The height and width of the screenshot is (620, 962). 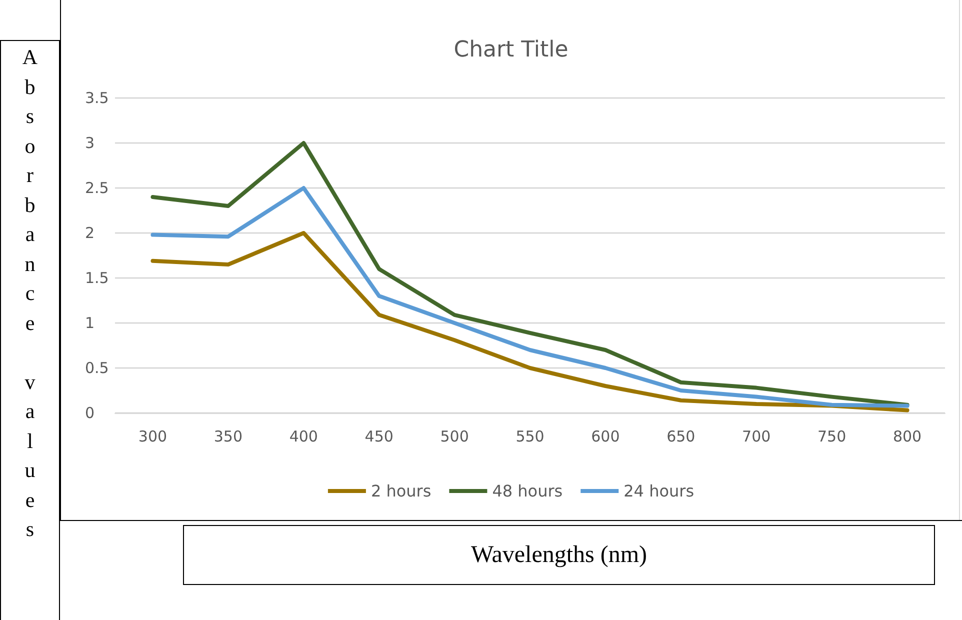 I want to click on x-tick-label: 800, so click(x=907, y=437).